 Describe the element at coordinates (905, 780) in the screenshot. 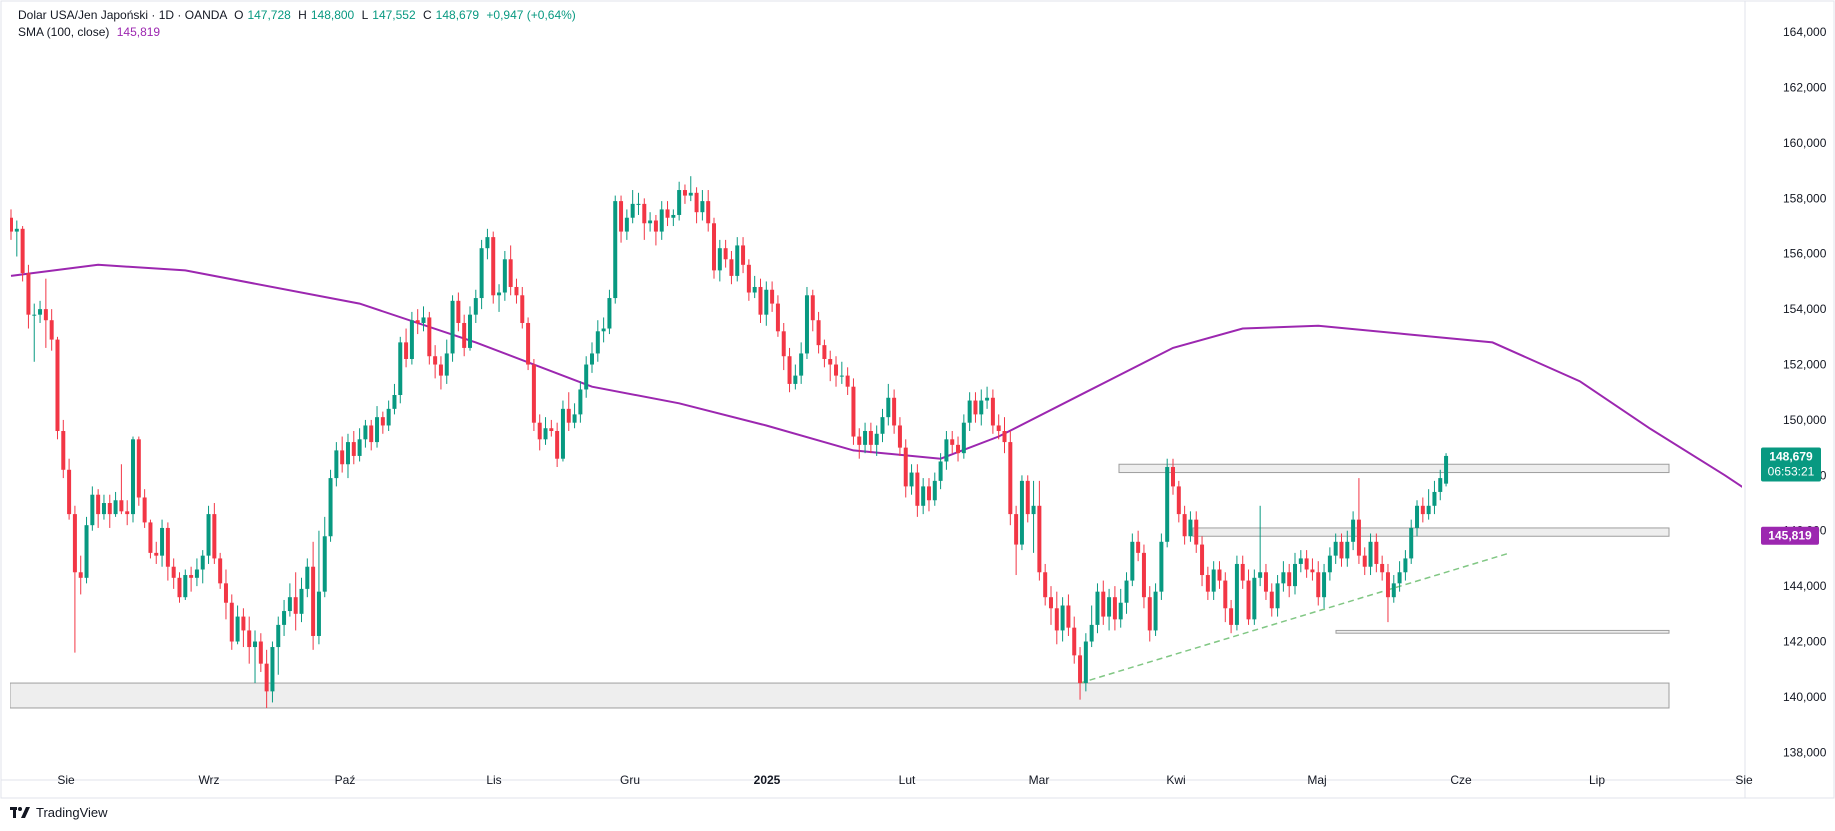

I see `time-axis: Sie Wrz Paź Lis Gru 2025 Lut Mar Kwi Maj Cze Lip Sie` at that location.